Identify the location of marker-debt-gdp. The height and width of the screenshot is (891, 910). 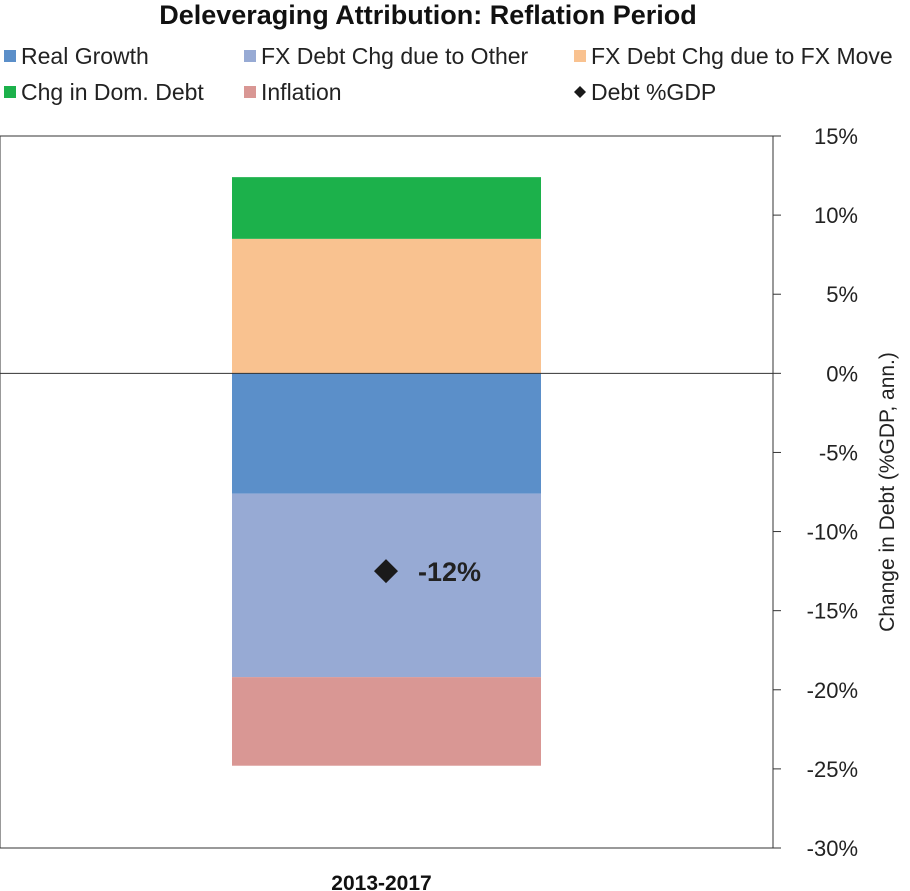
(386, 571).